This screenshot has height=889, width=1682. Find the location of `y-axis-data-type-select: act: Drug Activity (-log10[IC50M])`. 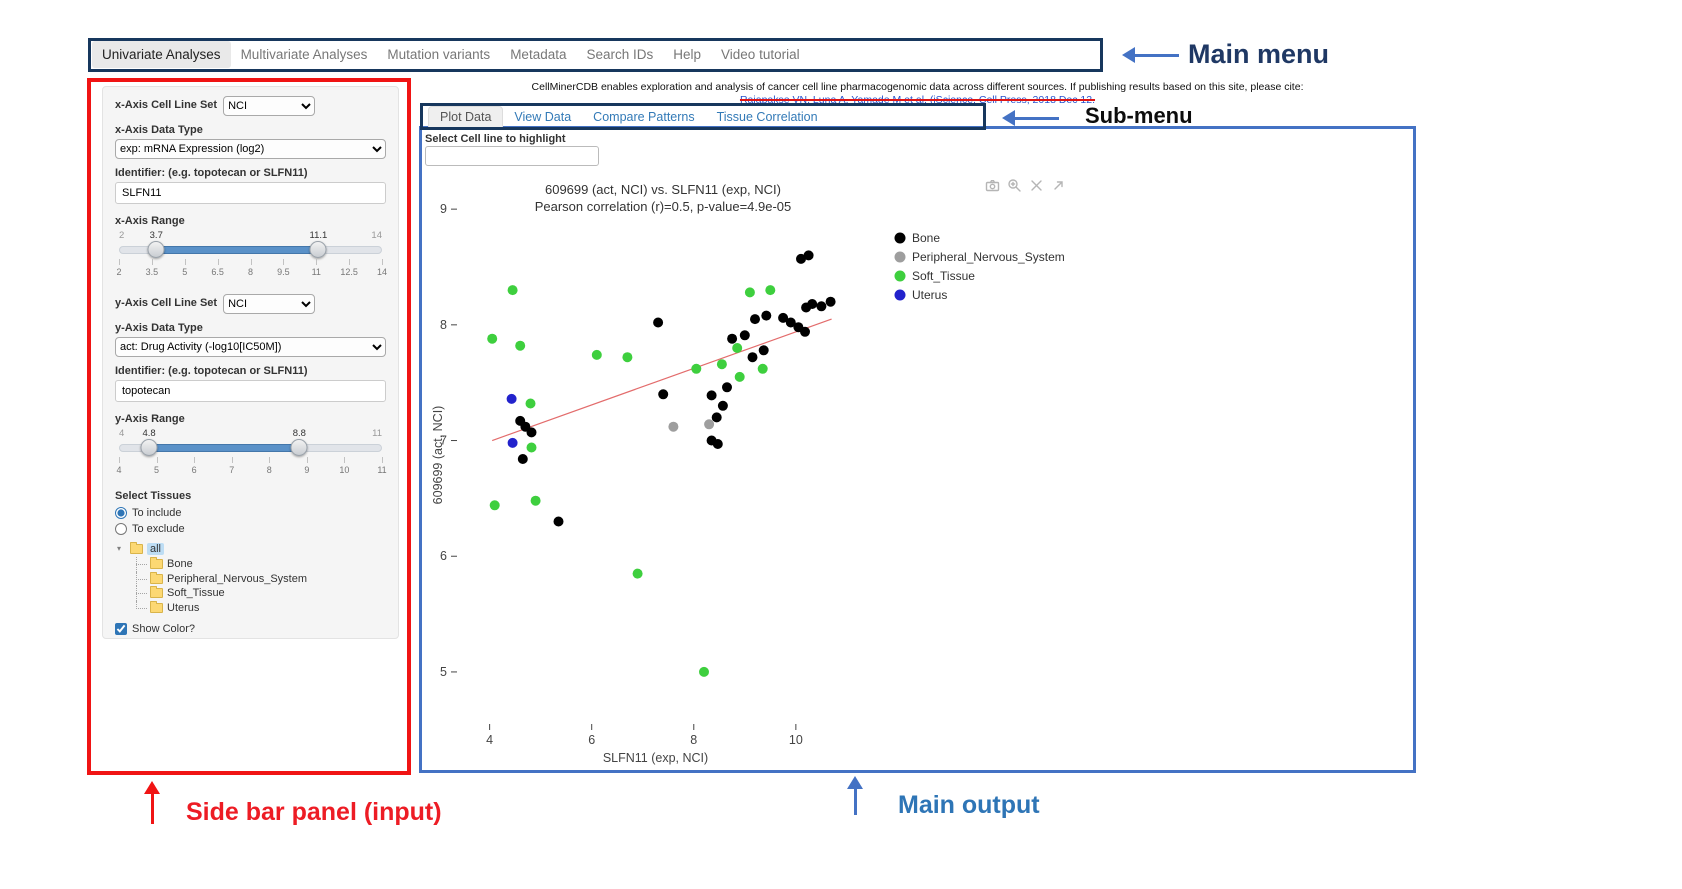

y-axis-data-type-select: act: Drug Activity (-log10[IC50M]) is located at coordinates (250, 347).